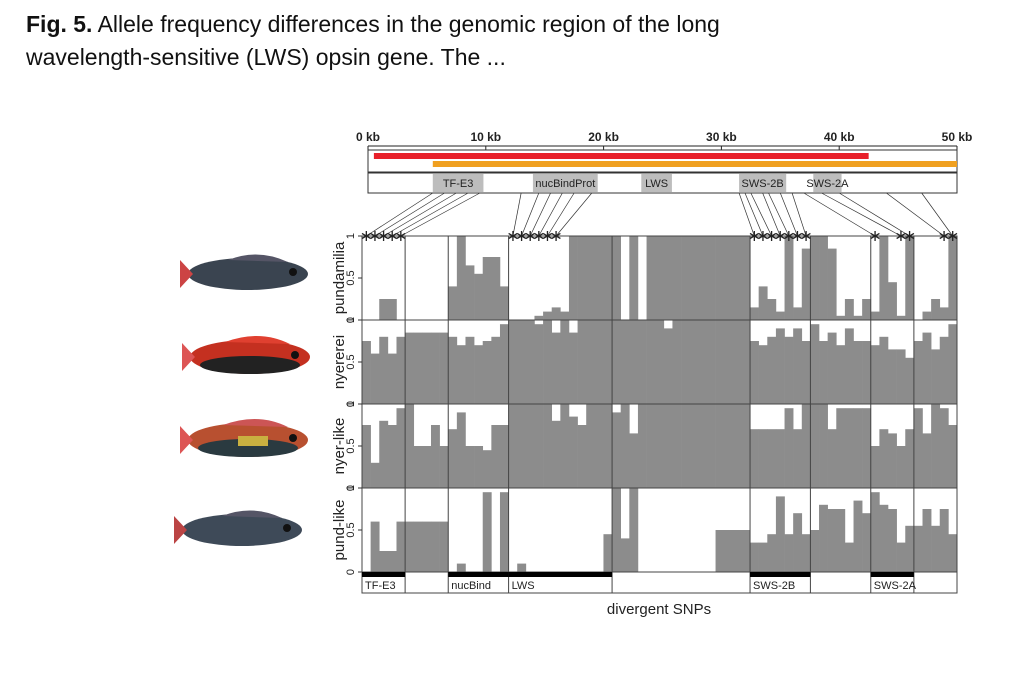  What do you see at coordinates (774, 586) in the screenshot?
I see `group-label: SWS-2B` at bounding box center [774, 586].